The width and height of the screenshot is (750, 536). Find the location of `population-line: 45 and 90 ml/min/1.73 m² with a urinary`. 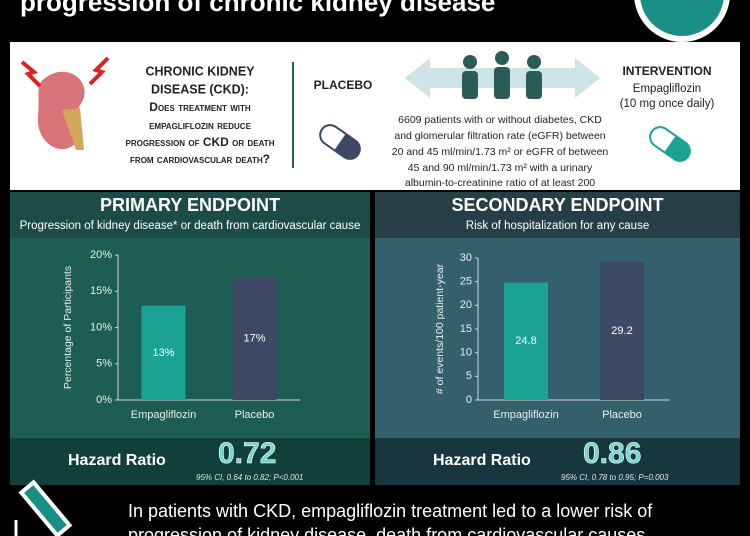

population-line: 45 and 90 ml/min/1.73 m² with a urinary is located at coordinates (500, 168).